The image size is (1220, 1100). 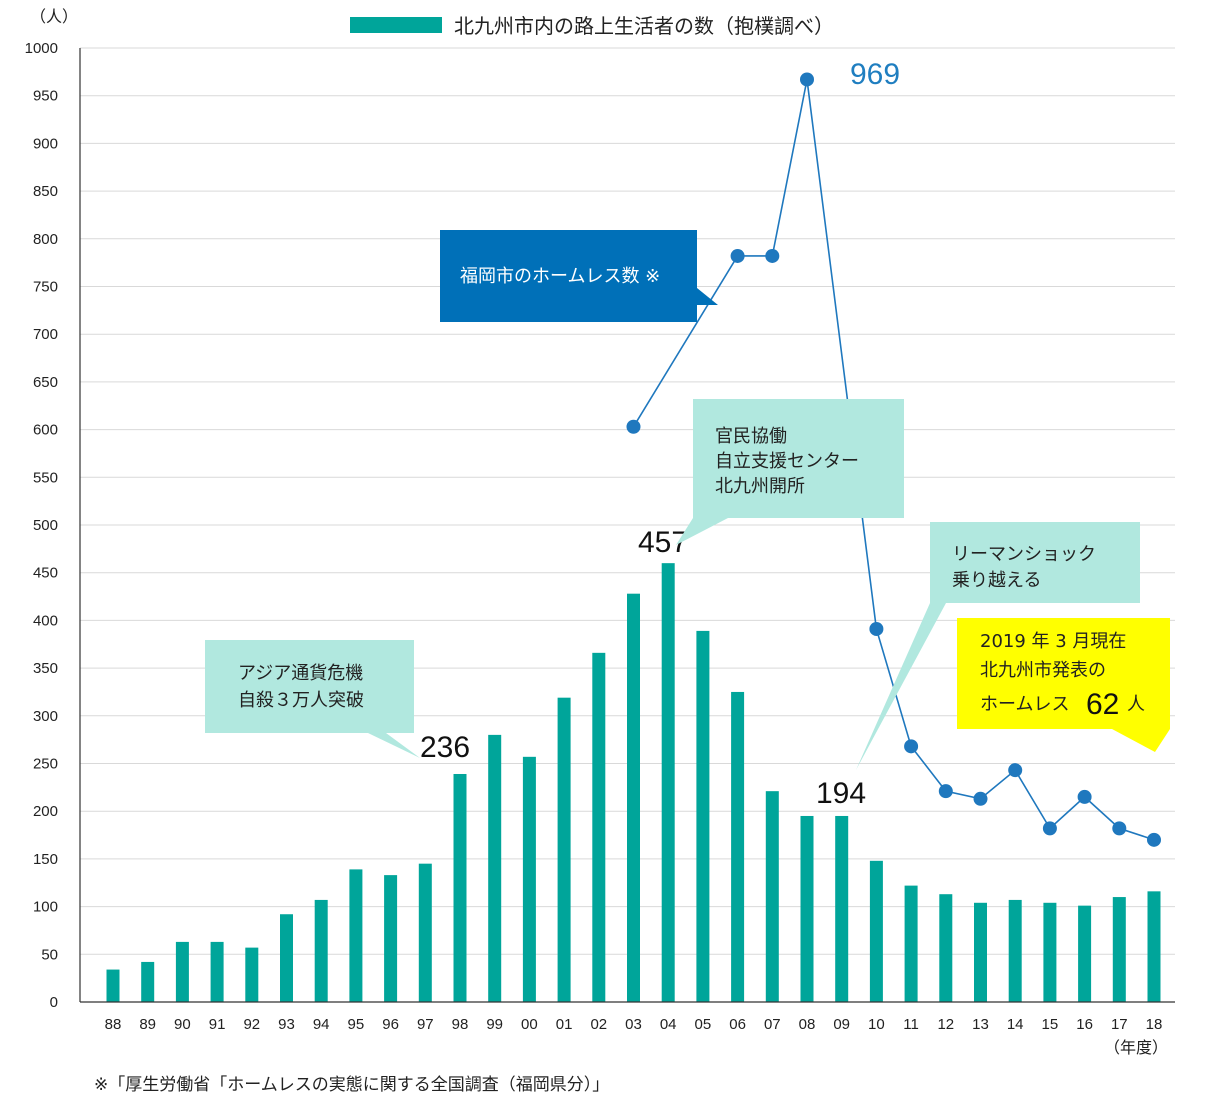 I want to click on x-tick-label: 14, so click(x=1015, y=1024).